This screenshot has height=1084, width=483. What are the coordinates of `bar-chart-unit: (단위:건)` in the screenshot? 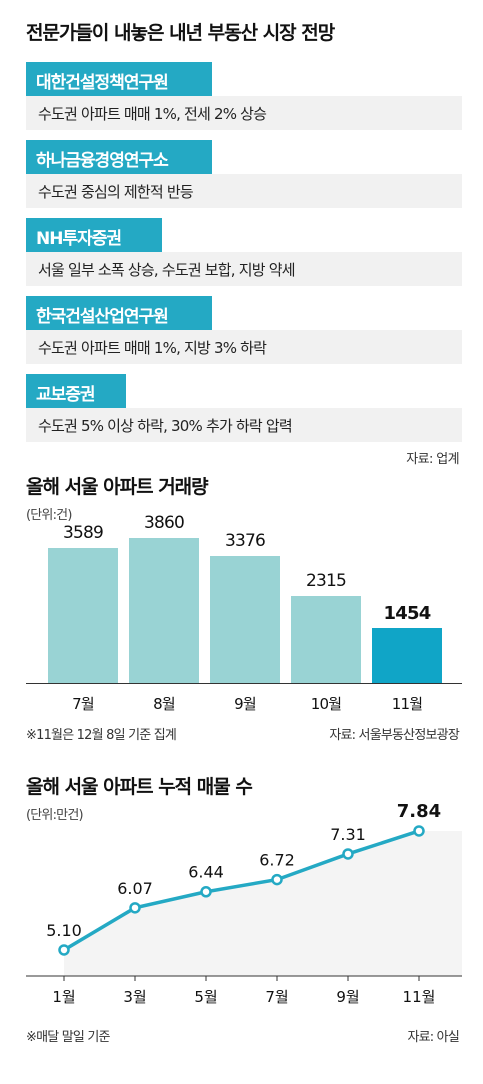 It's located at (49, 515).